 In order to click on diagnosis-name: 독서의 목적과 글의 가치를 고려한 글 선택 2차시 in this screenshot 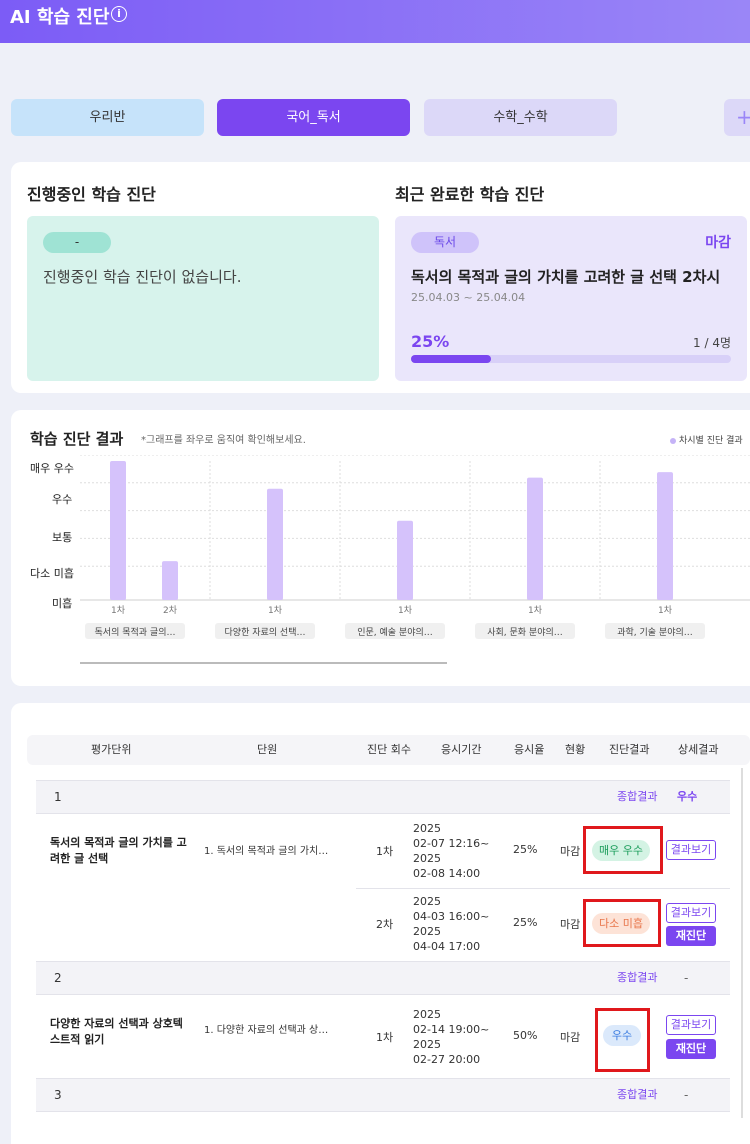, I will do `click(566, 277)`.